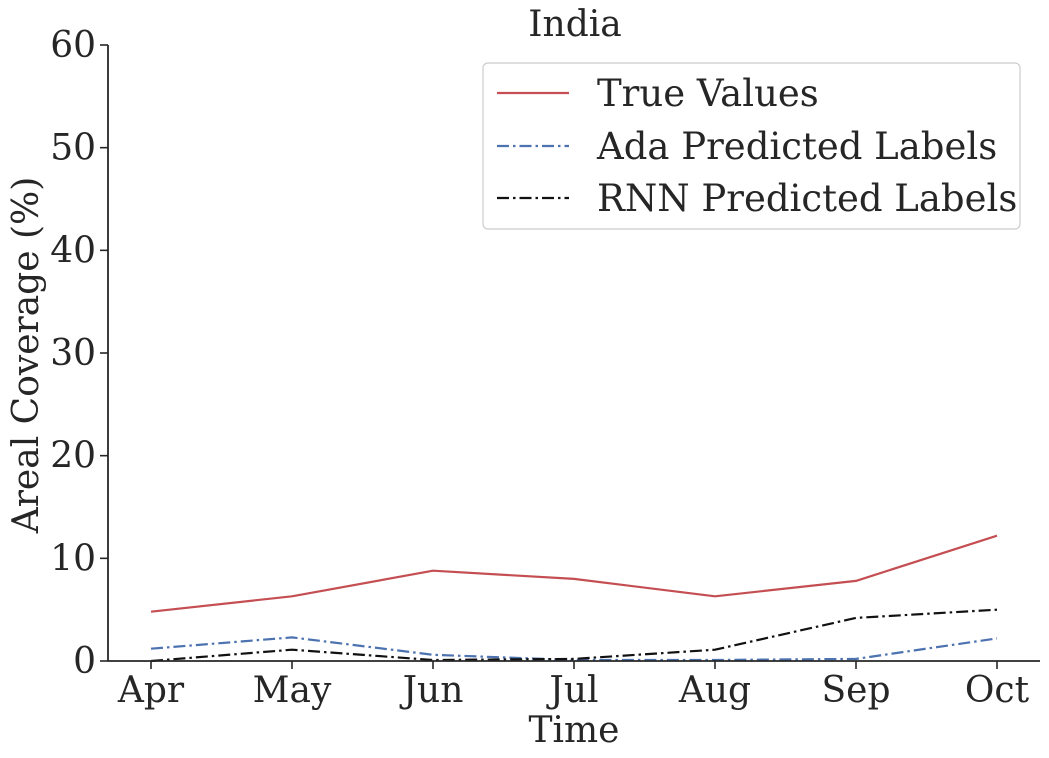 The width and height of the screenshot is (1049, 758). I want to click on y-axis-ticks: 0 10 20 30 40 50 60, so click(79, 353).